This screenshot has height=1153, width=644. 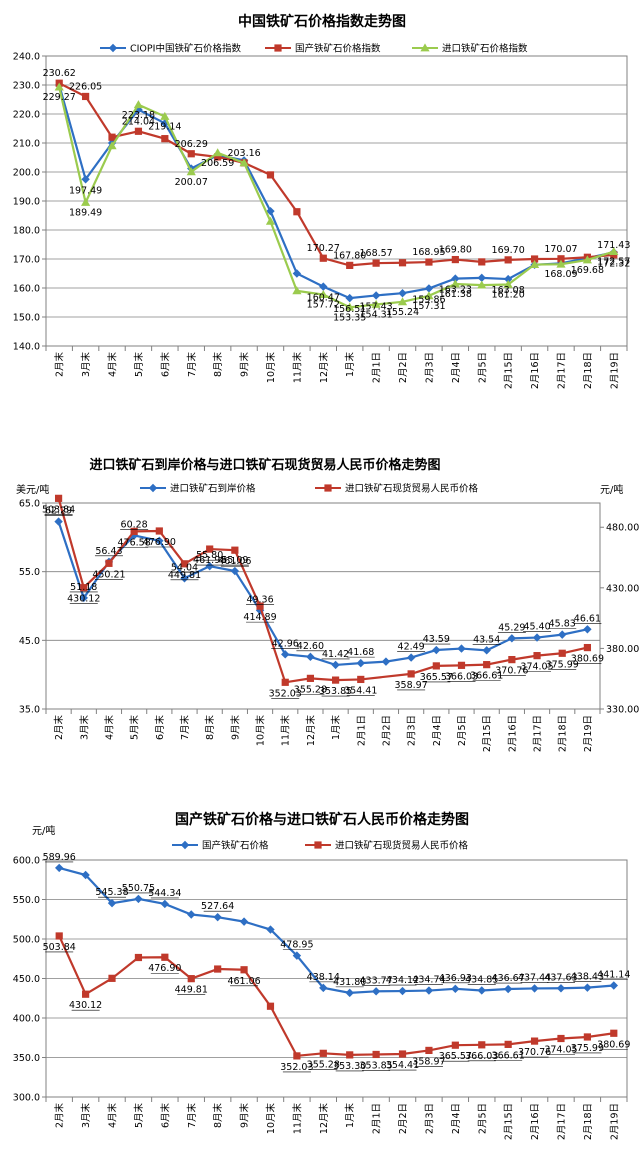 What do you see at coordinates (111, 892) in the screenshot?
I see `data-label: 545.38` at bounding box center [111, 892].